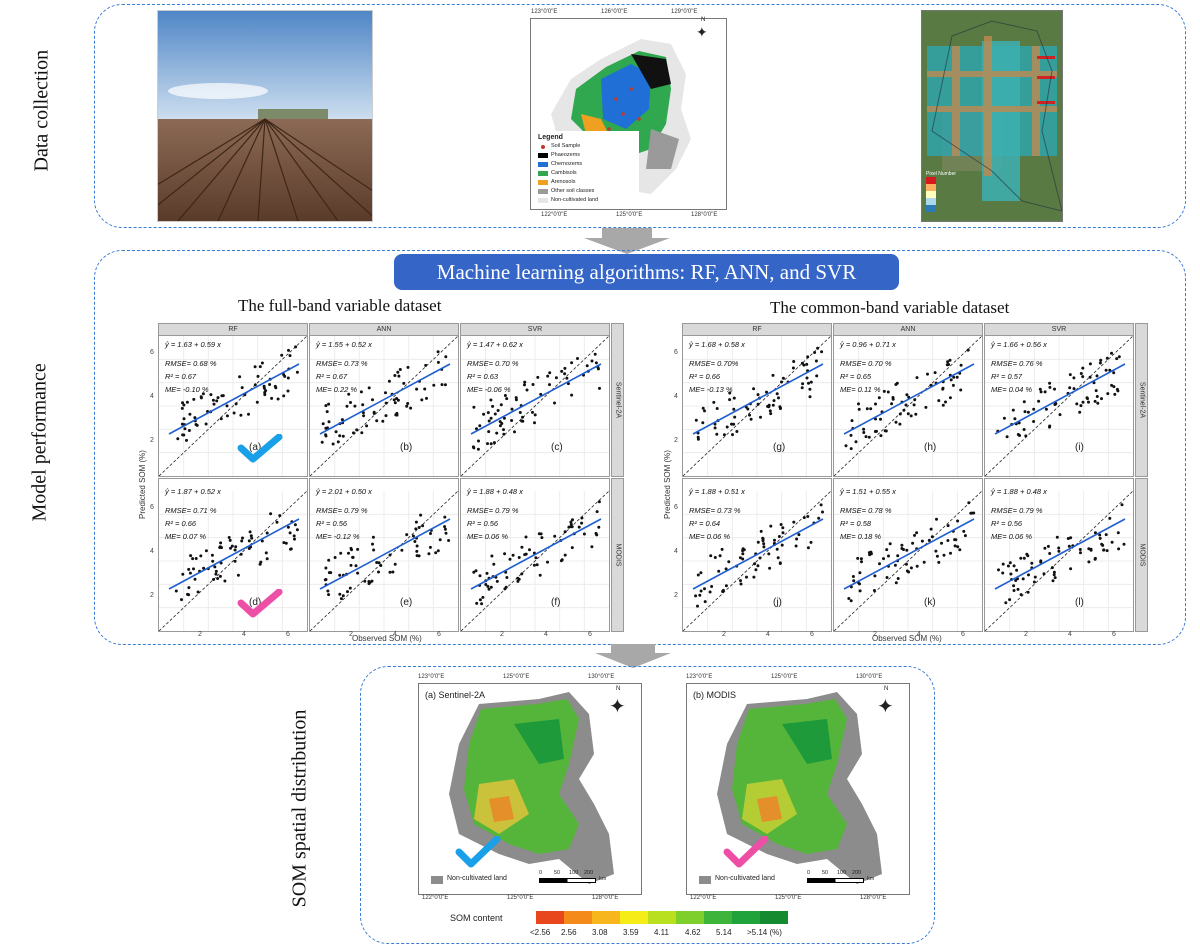 The height and width of the screenshot is (948, 1200). Describe the element at coordinates (866, 510) in the screenshot. I see `rmse-value: RMSE= 0.78 %` at that location.